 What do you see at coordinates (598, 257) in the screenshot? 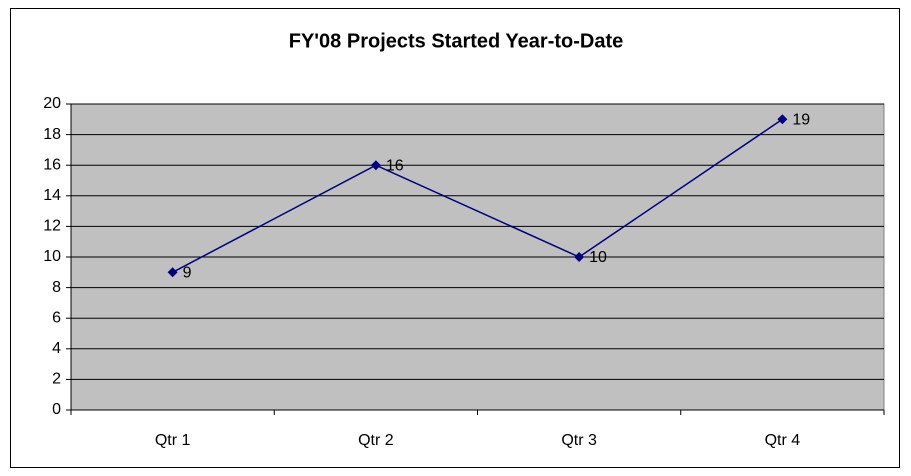
I see `data-label: 10` at bounding box center [598, 257].